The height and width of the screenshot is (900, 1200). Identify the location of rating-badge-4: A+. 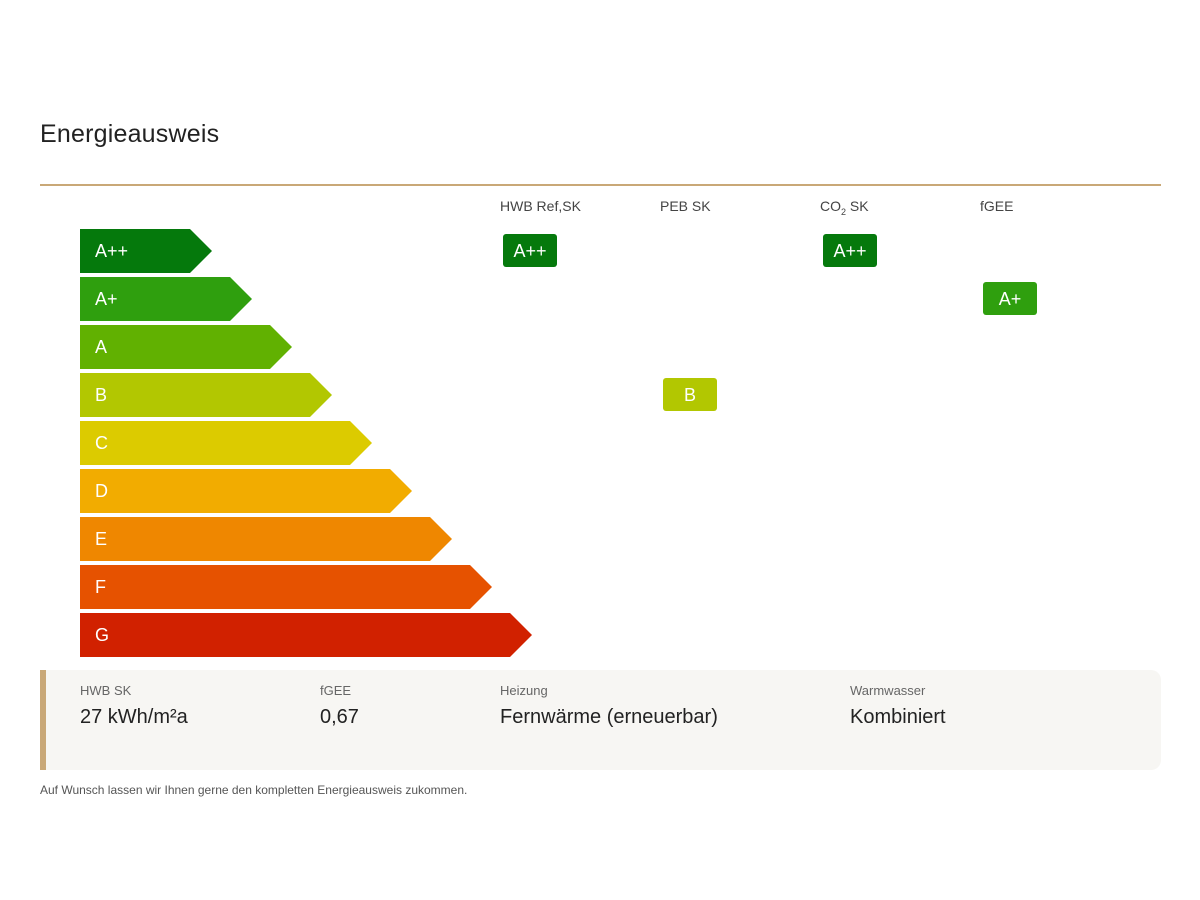
(1010, 298).